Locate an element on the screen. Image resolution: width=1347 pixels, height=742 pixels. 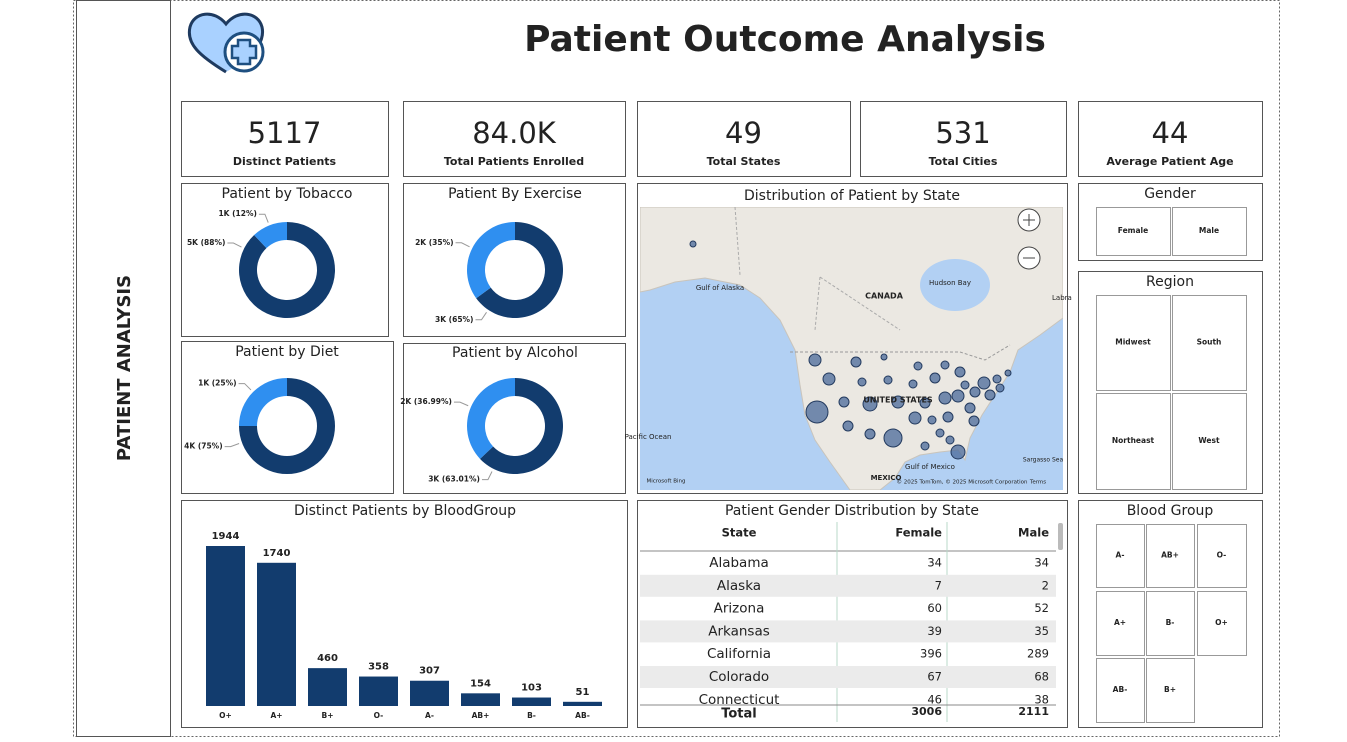
data-label: 358 is located at coordinates (378, 667).